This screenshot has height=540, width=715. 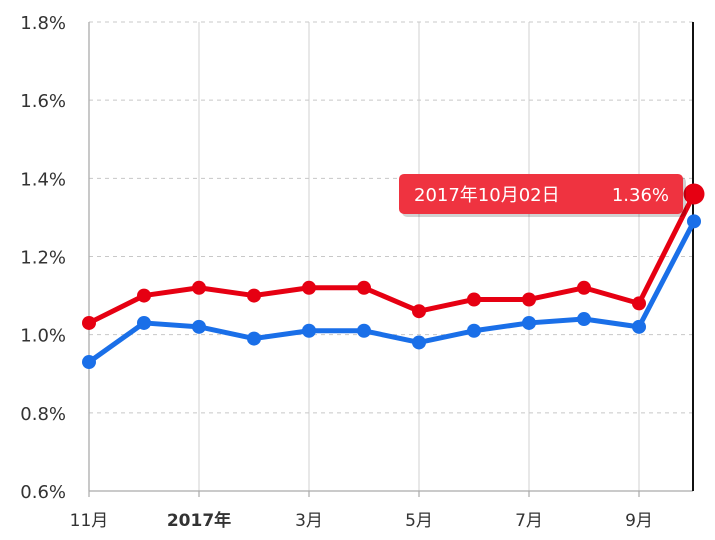 What do you see at coordinates (89, 521) in the screenshot?
I see `x-tick-label: 11月` at bounding box center [89, 521].